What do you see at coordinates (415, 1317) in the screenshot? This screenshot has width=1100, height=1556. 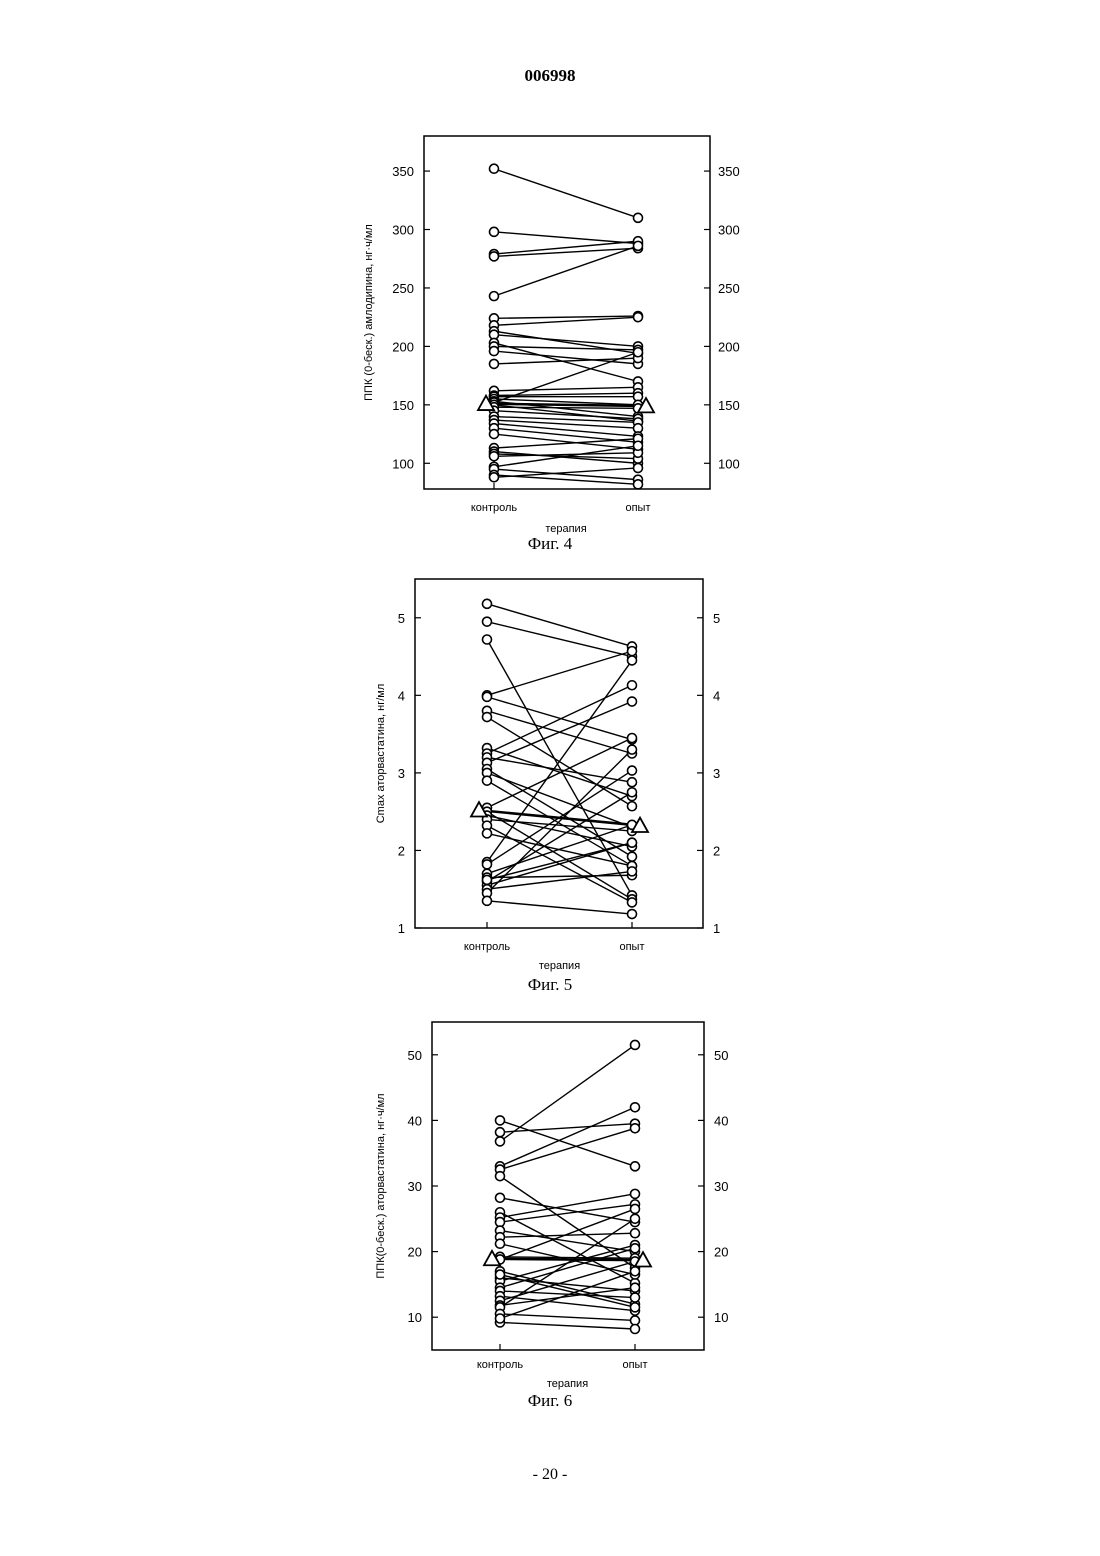 I see `y-tick-label-left: 10` at bounding box center [415, 1317].